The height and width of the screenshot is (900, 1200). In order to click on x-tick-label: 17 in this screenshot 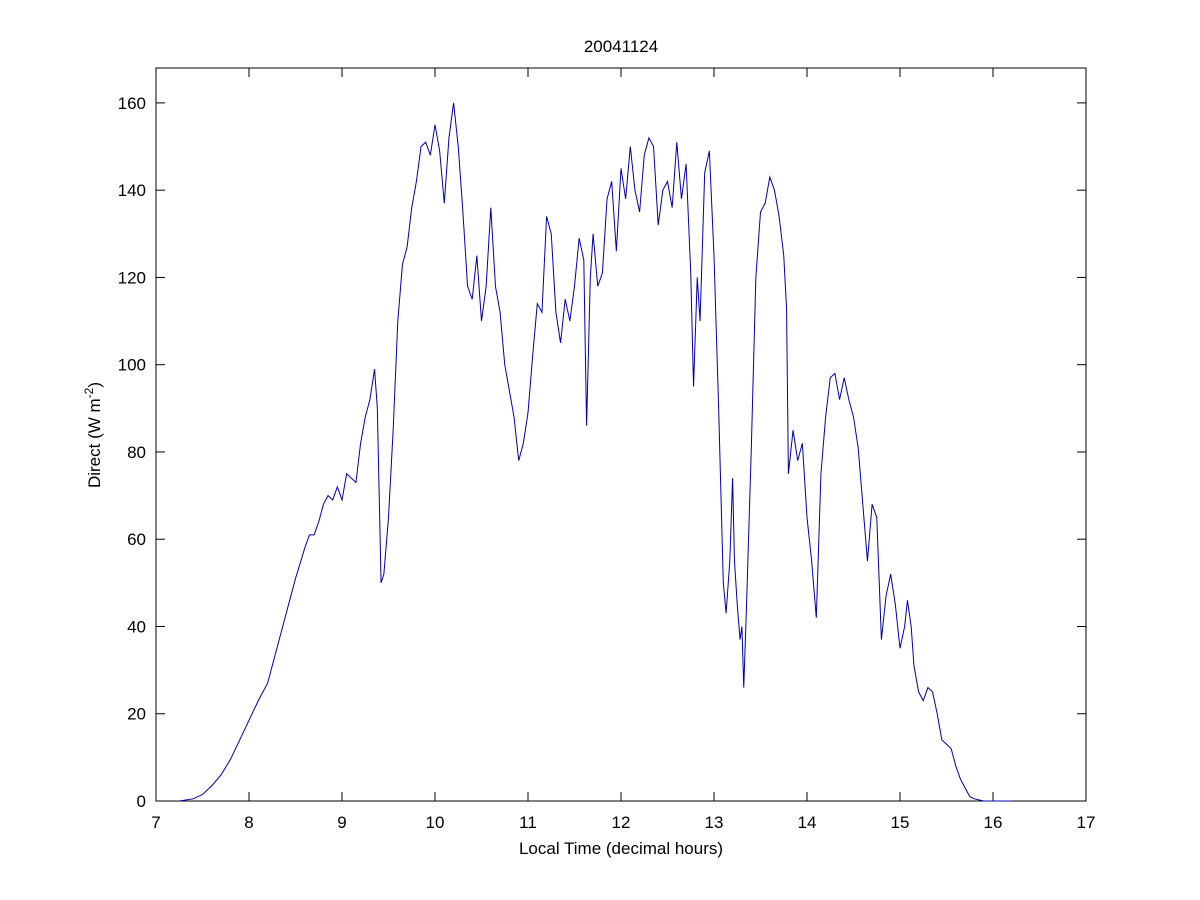, I will do `click(1086, 822)`.